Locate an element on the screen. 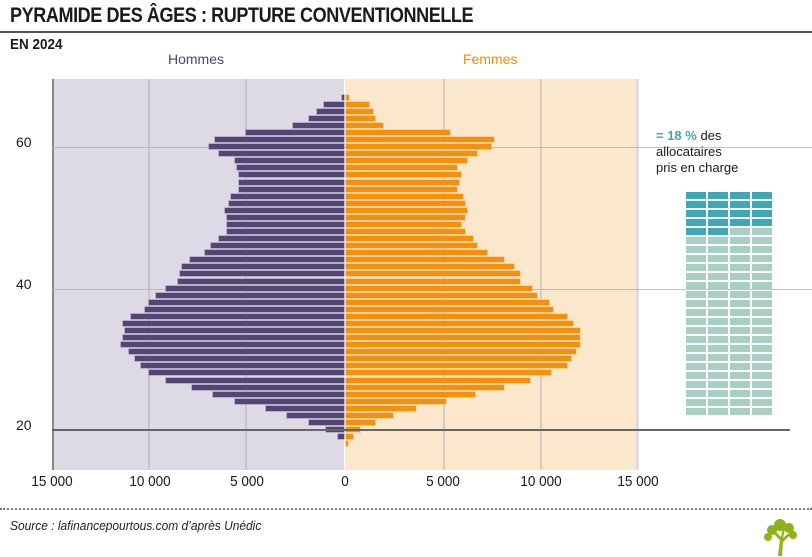  chart-subtitle: EN 2024 is located at coordinates (36, 44).